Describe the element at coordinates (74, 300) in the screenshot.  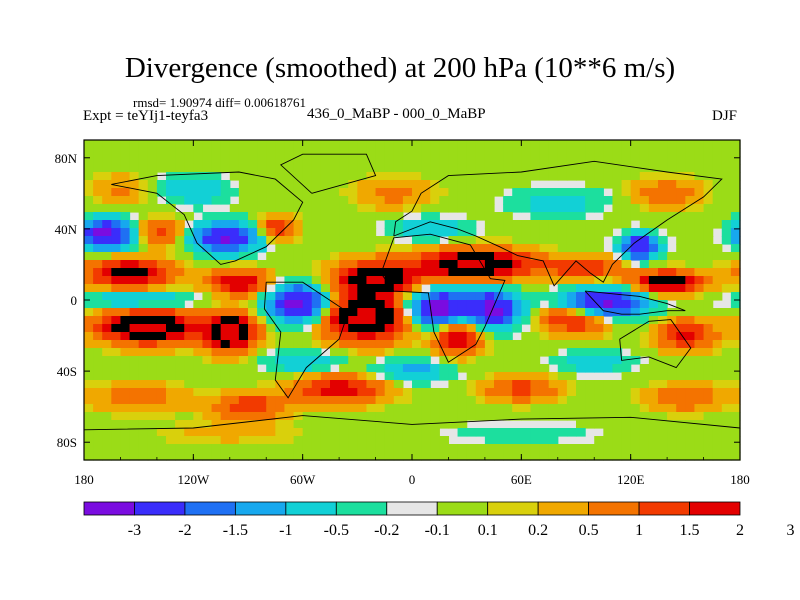
I see `y-tick-label: 0` at that location.